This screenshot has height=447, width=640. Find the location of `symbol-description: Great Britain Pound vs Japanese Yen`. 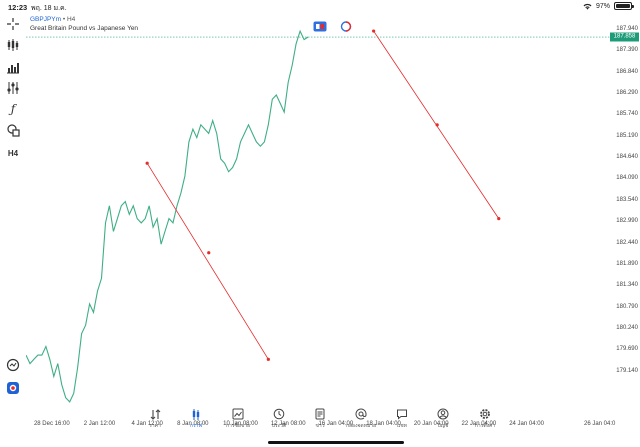

symbol-description: Great Britain Pound vs Japanese Yen is located at coordinates (84, 28).